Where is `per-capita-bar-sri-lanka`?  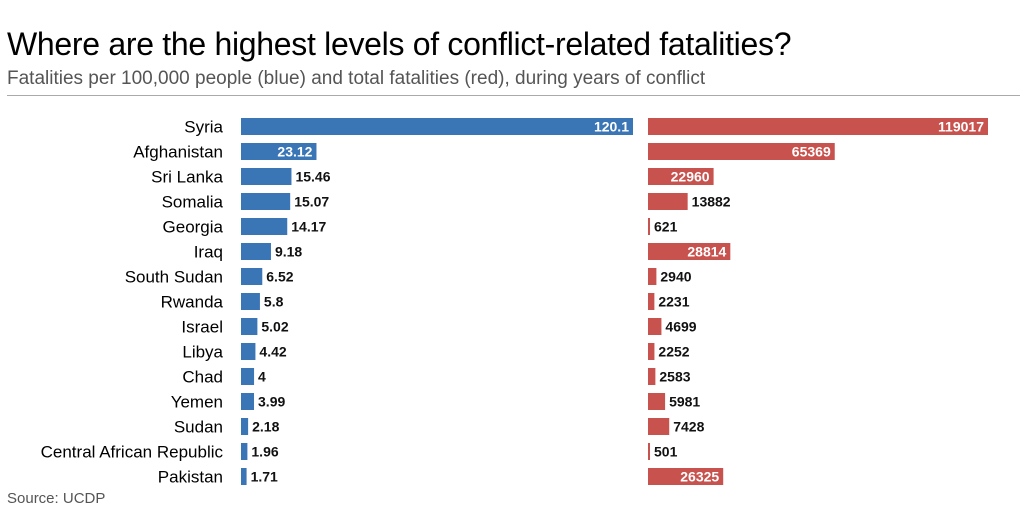
per-capita-bar-sri-lanka is located at coordinates (266, 176).